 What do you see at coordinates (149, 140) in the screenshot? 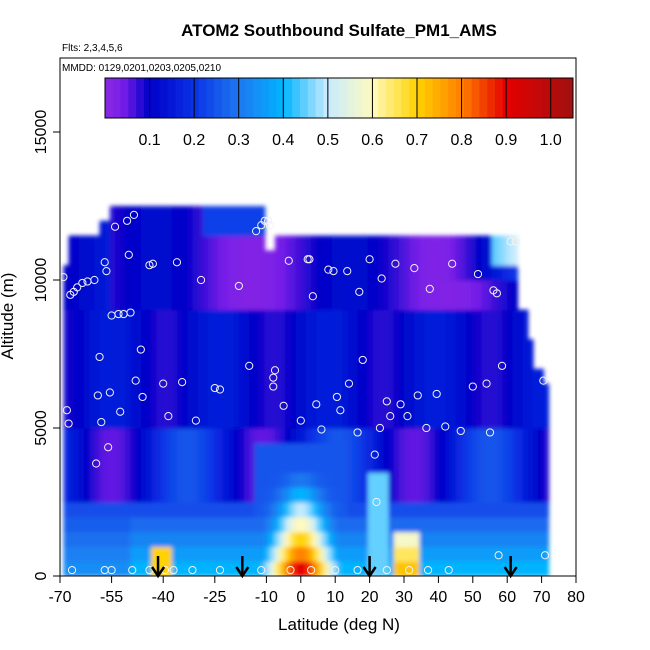
I see `colorbar-tick-label: 0.1` at bounding box center [149, 140].